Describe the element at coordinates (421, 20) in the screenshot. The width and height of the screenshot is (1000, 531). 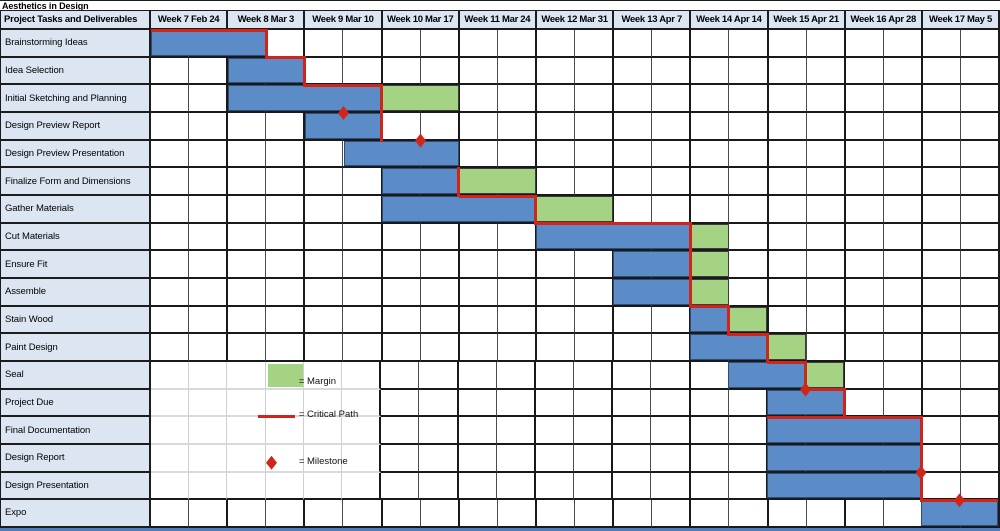
I see `week-header-cell: Week 10 Mar 17` at that location.